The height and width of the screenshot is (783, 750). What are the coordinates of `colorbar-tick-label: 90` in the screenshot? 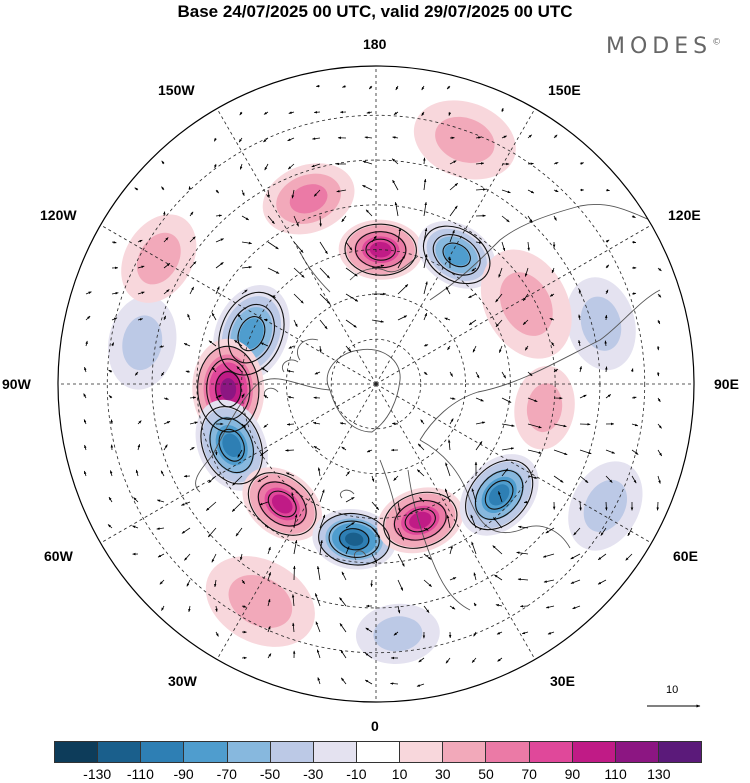 It's located at (572, 774).